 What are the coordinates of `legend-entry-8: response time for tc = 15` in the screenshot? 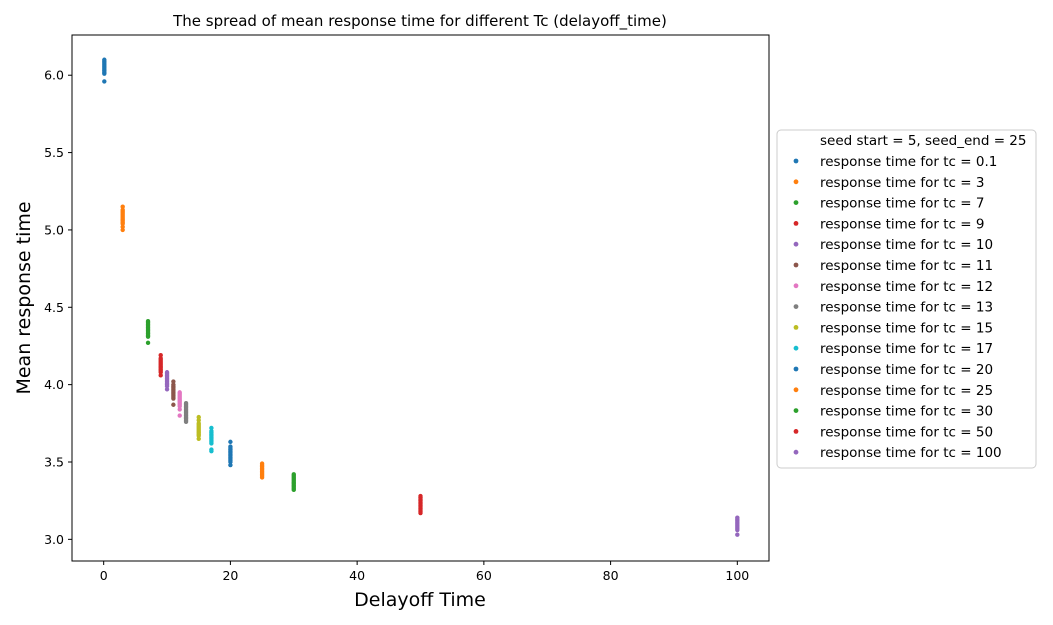 It's located at (906, 328).